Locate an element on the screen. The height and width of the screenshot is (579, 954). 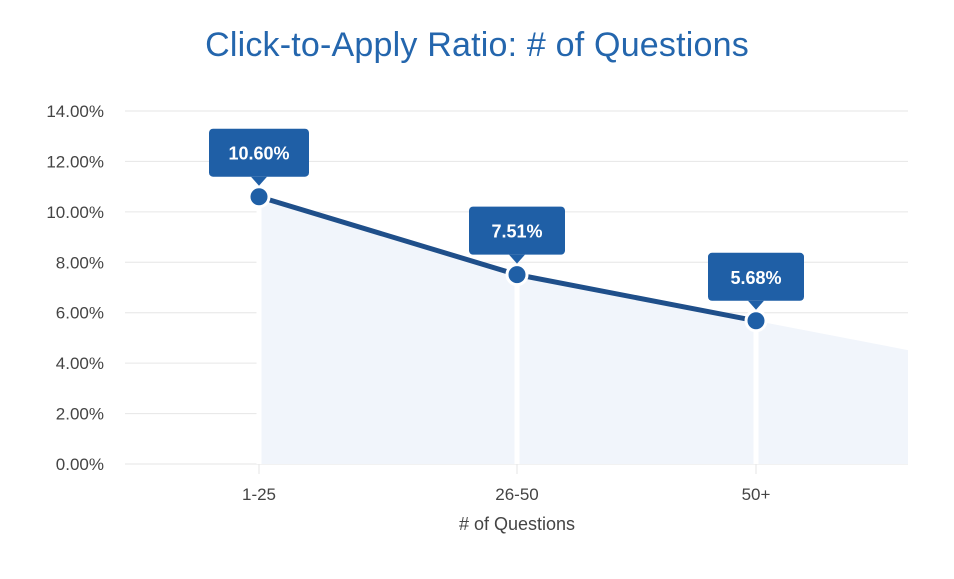
data-label: 5.68% is located at coordinates (755, 278).